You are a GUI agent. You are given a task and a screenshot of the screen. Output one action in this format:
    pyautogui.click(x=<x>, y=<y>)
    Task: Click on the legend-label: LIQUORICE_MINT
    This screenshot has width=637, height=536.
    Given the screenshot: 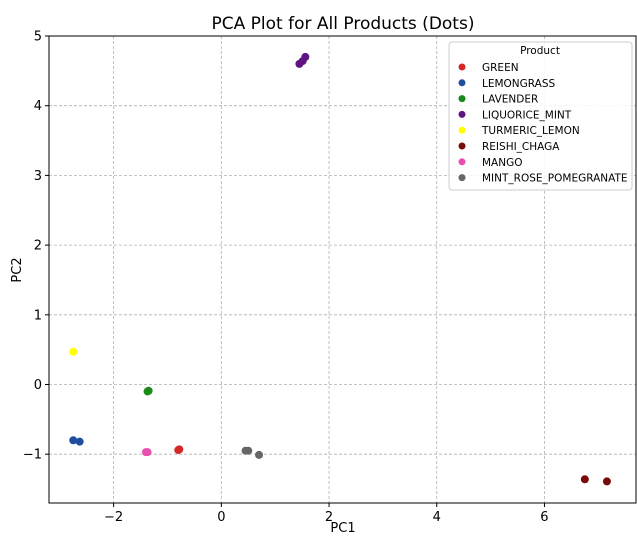 What is the action you would take?
    pyautogui.click(x=527, y=115)
    